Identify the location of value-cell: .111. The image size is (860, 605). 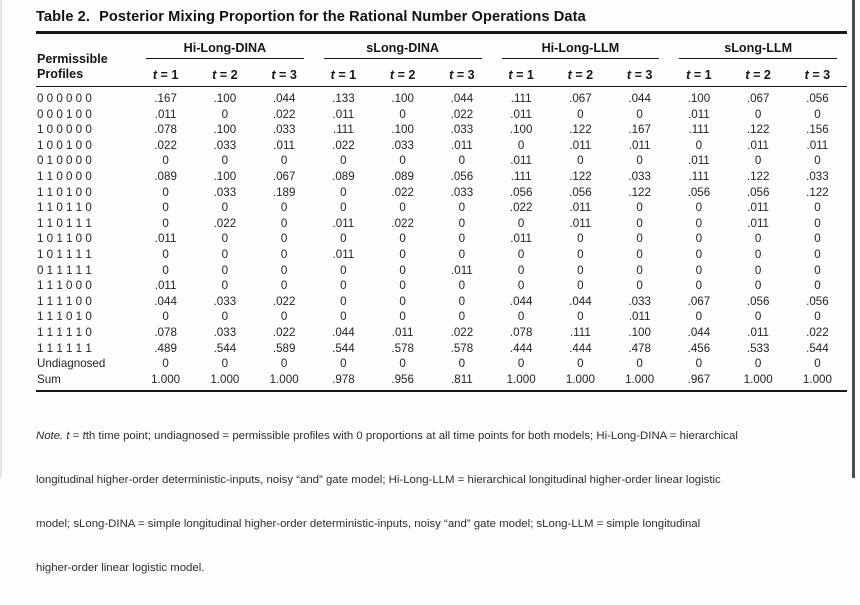
(521, 176).